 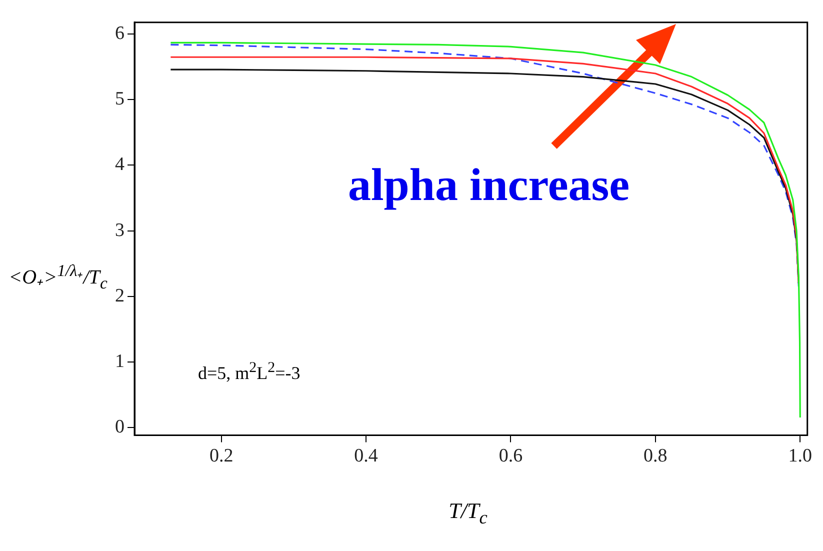 What do you see at coordinates (221, 456) in the screenshot?
I see `x-tick-label: 0.2` at bounding box center [221, 456].